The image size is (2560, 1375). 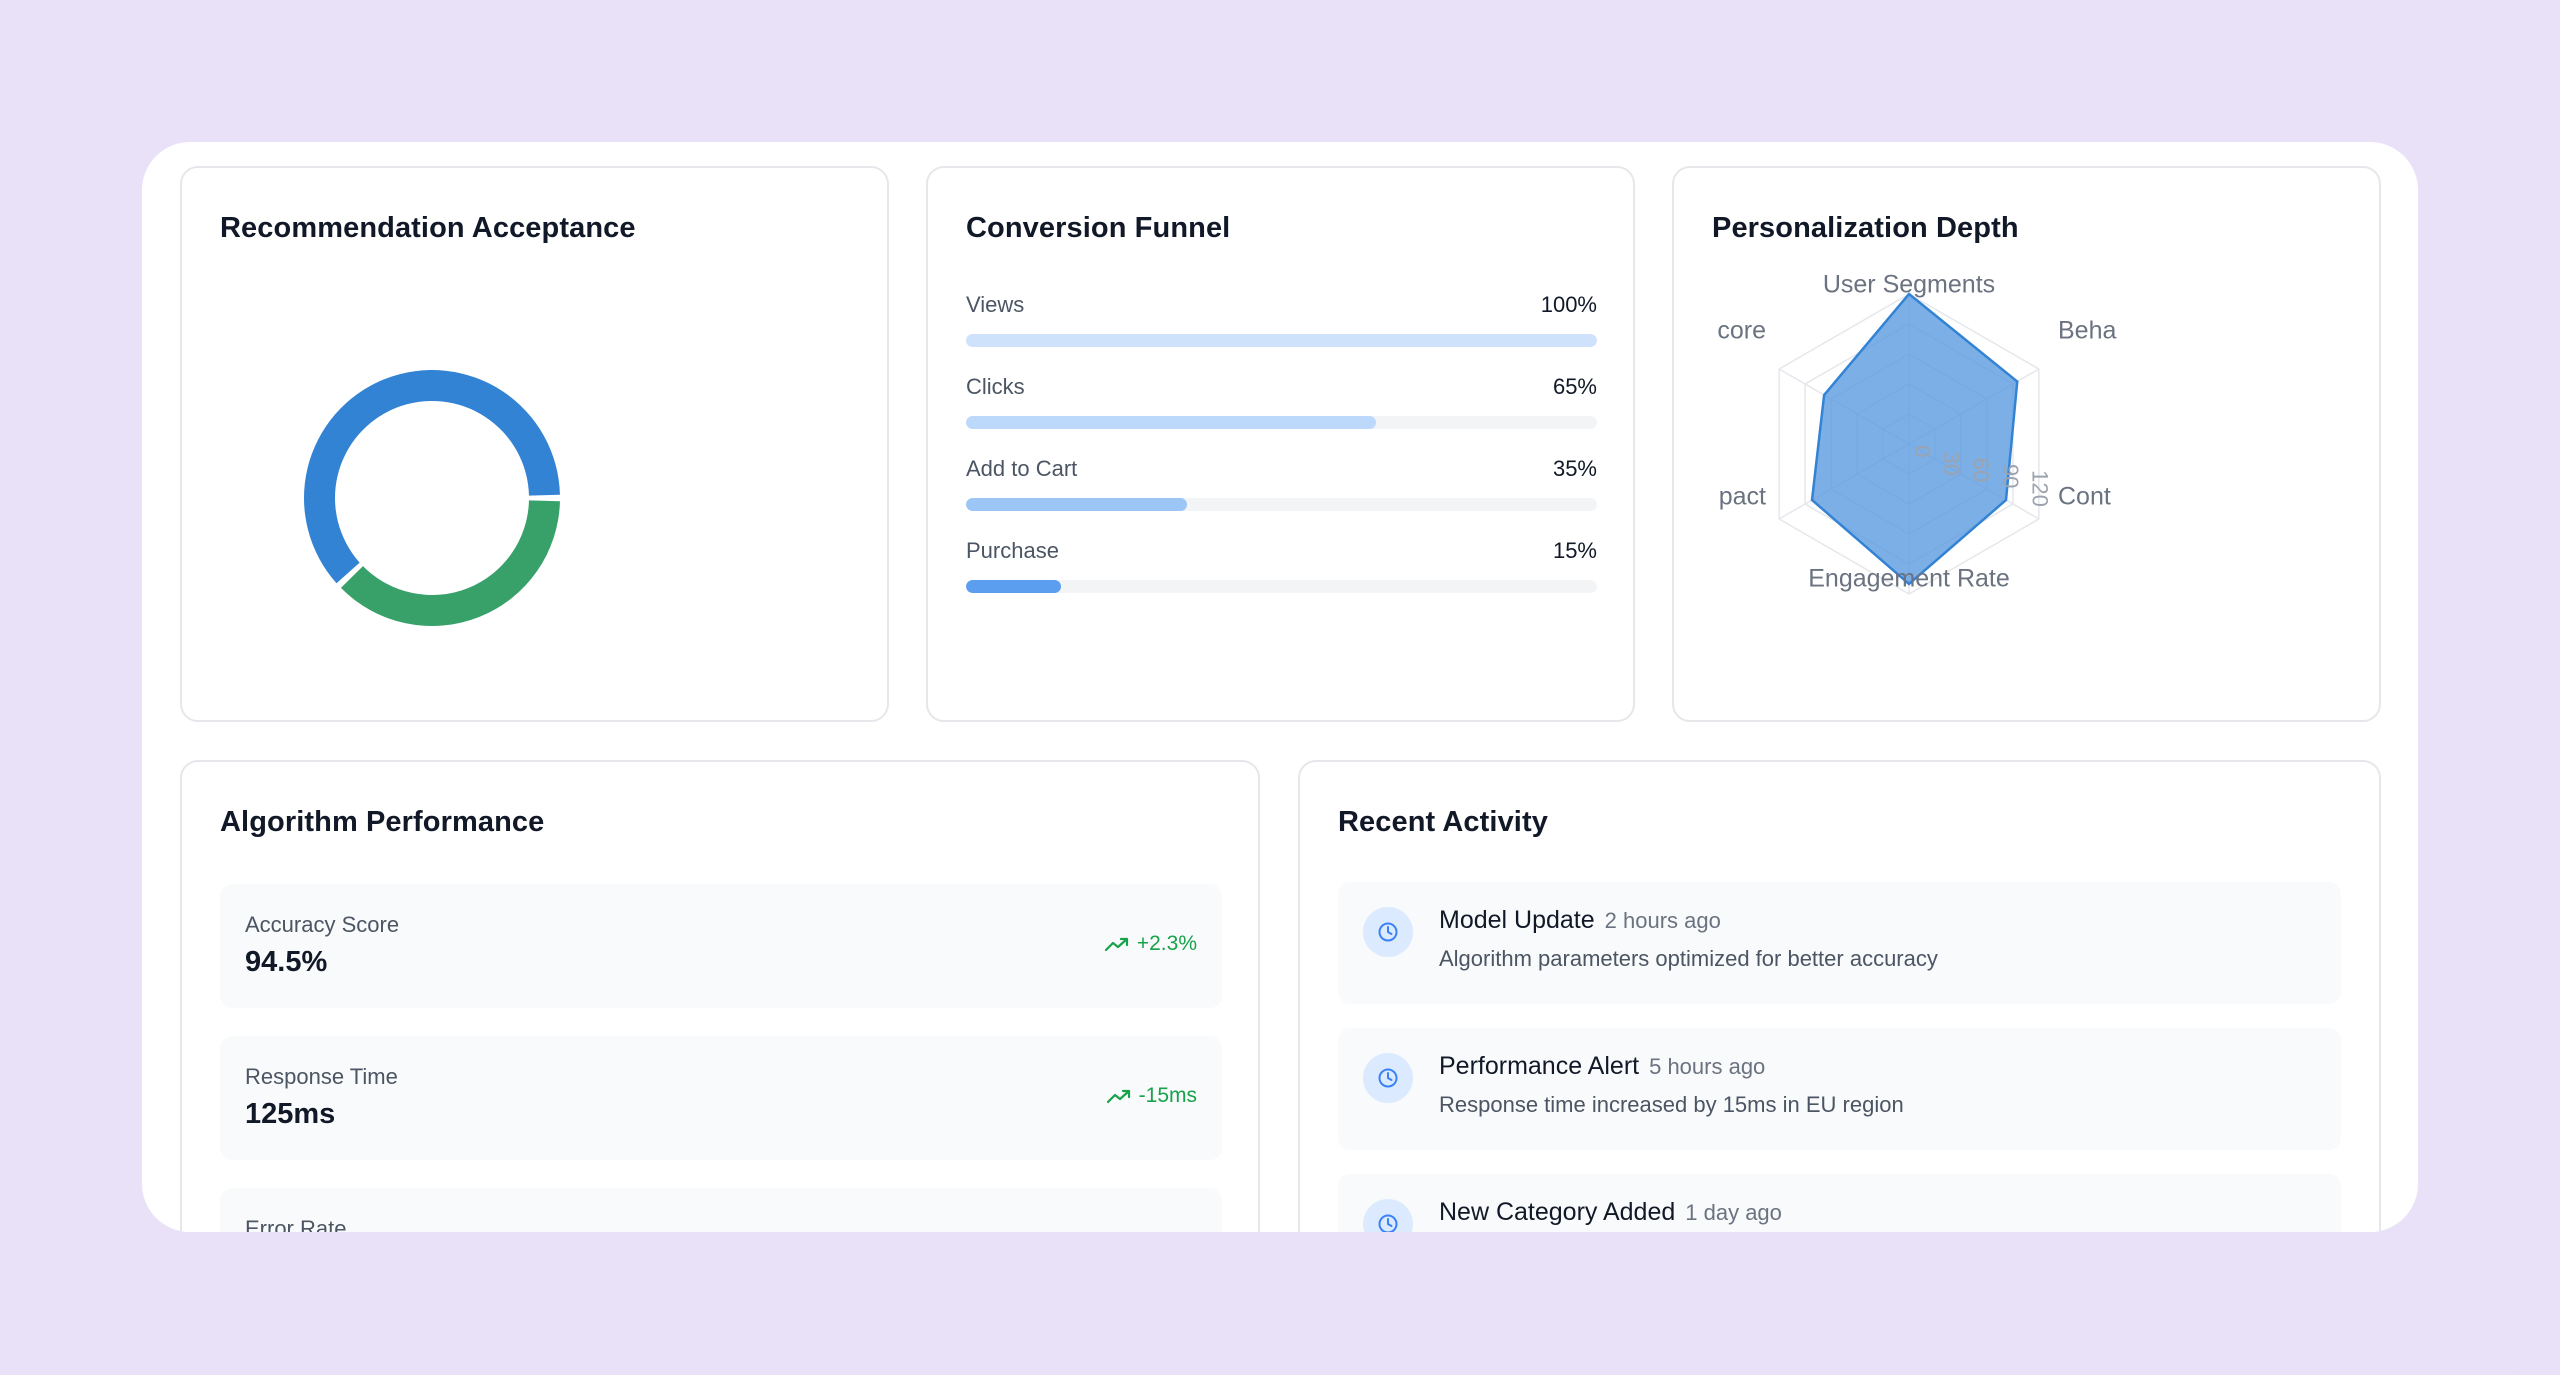 I want to click on activity-time: 5 hours ago, so click(x=1707, y=1066).